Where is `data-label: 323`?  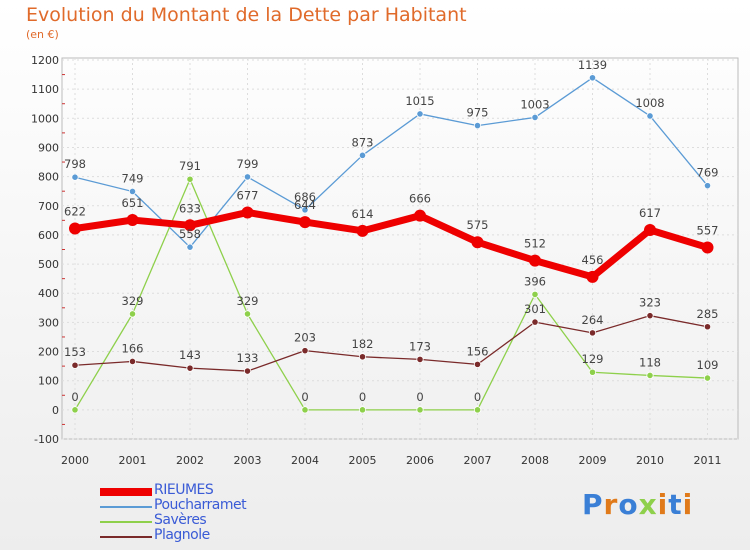 data-label: 323 is located at coordinates (650, 303).